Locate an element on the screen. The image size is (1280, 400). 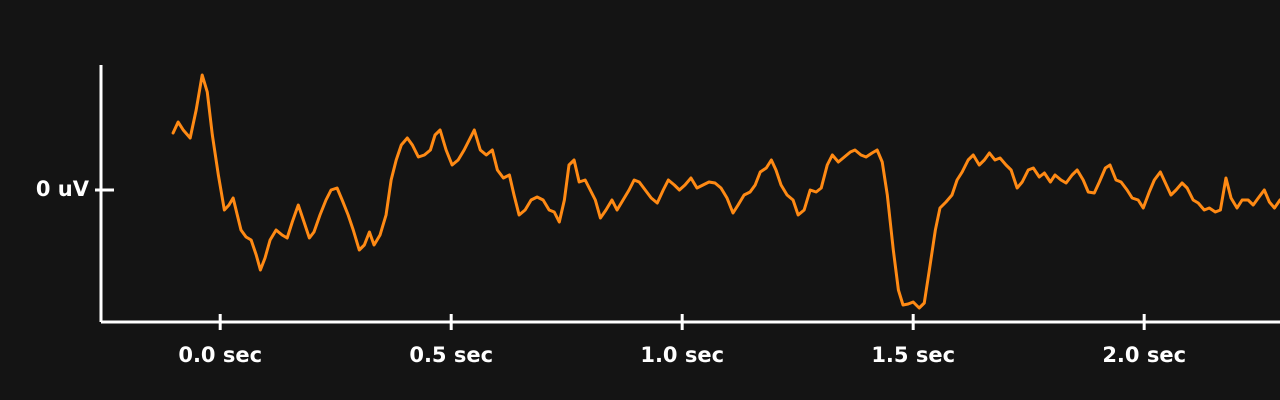
x-tick-label: 1.0 sec is located at coordinates (682, 355).